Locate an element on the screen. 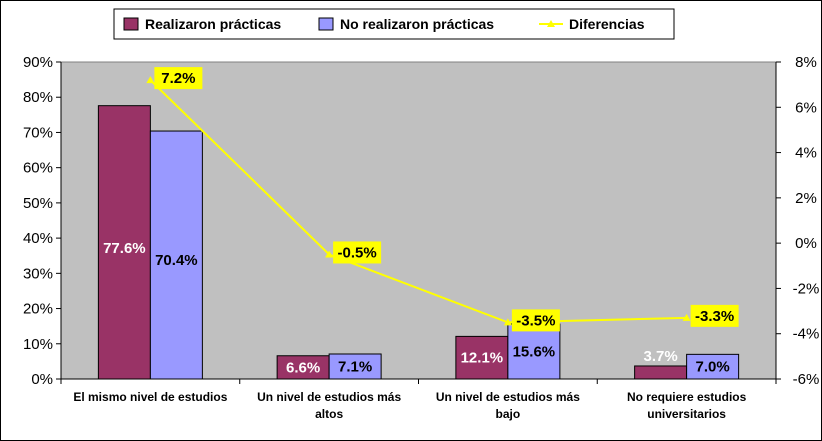 This screenshot has width=822, height=441. diferencias-label-1: -0.5% is located at coordinates (357, 252).